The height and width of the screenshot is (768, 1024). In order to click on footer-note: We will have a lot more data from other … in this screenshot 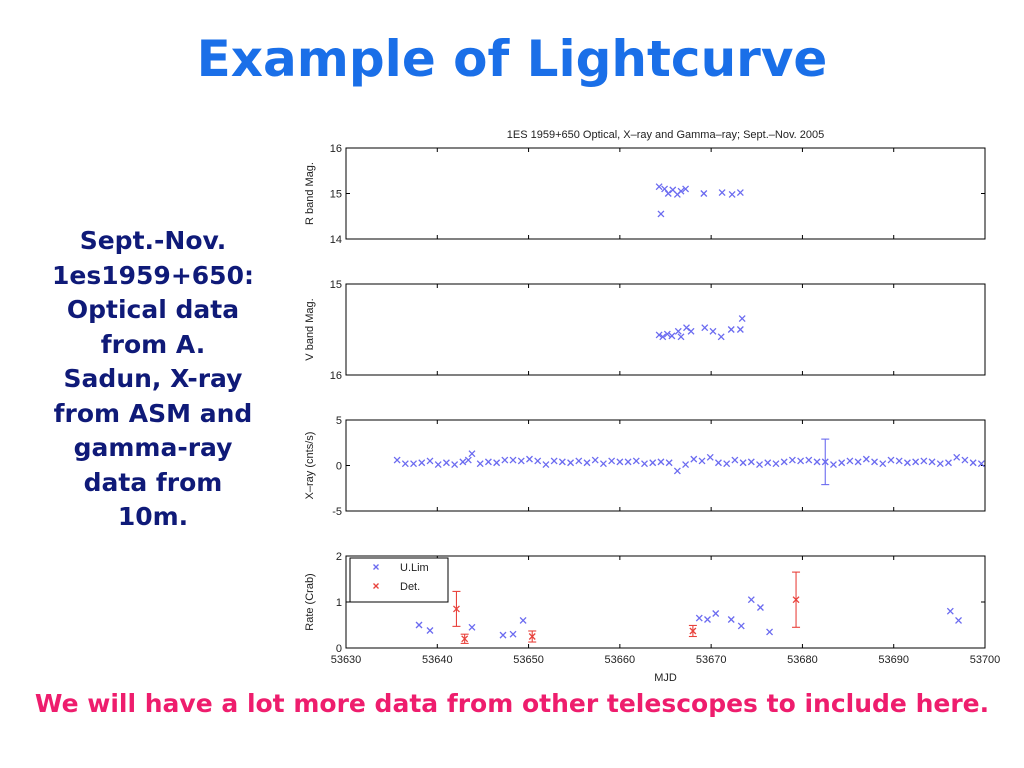, I will do `click(512, 703)`.